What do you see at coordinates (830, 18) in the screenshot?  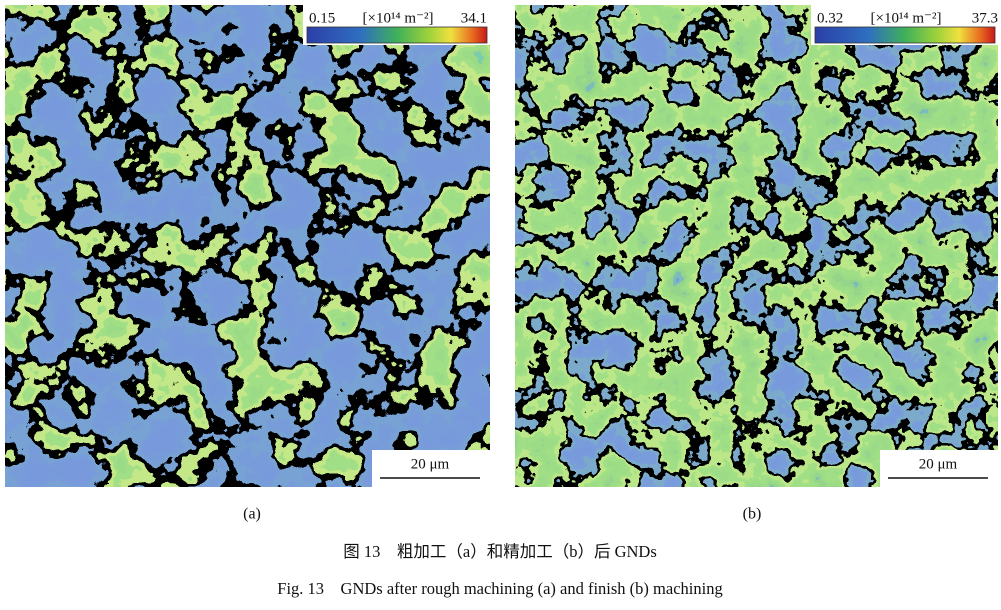 I see `colorbar-min: 0.32` at bounding box center [830, 18].